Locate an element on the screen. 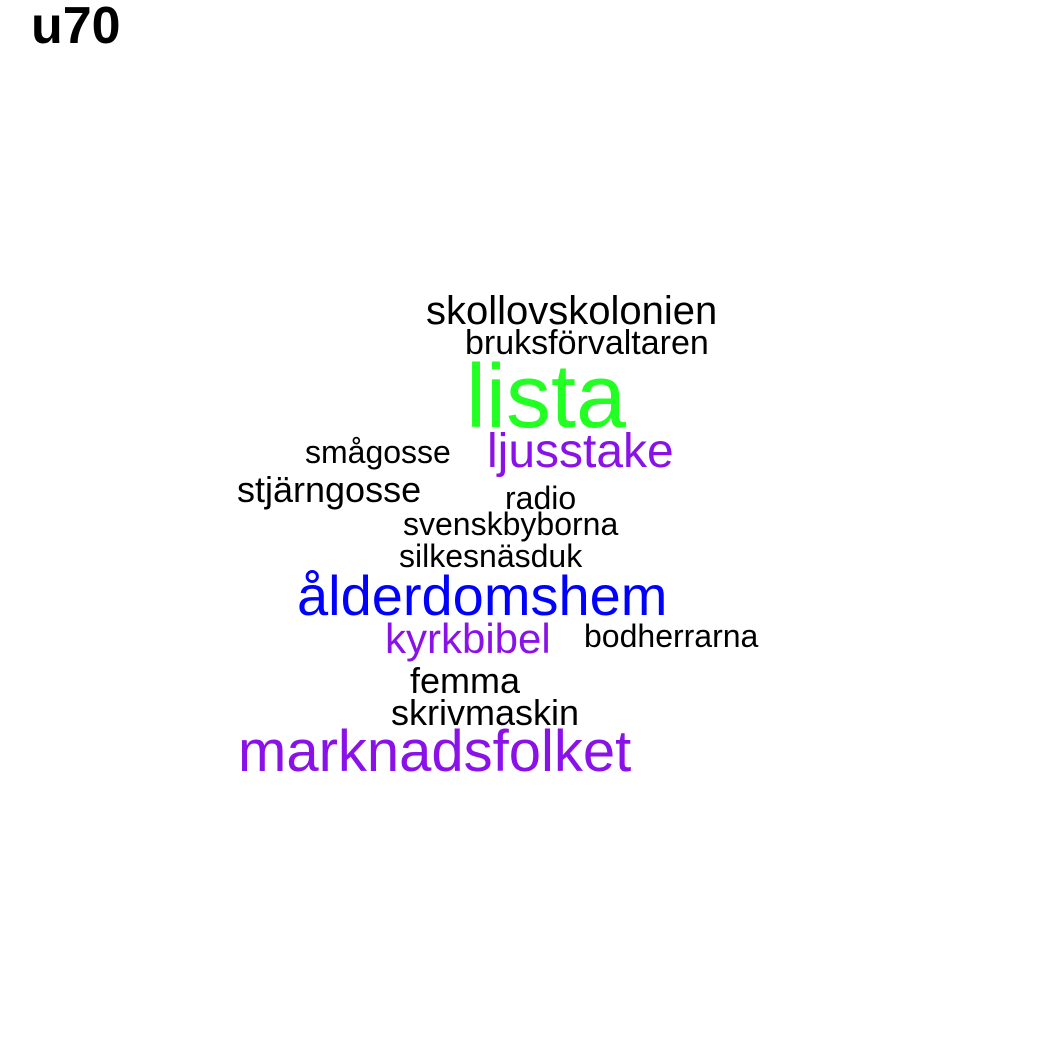 This screenshot has width=1050, height=1050. word-skrivmaskin: skrivmaskin is located at coordinates (485, 712).